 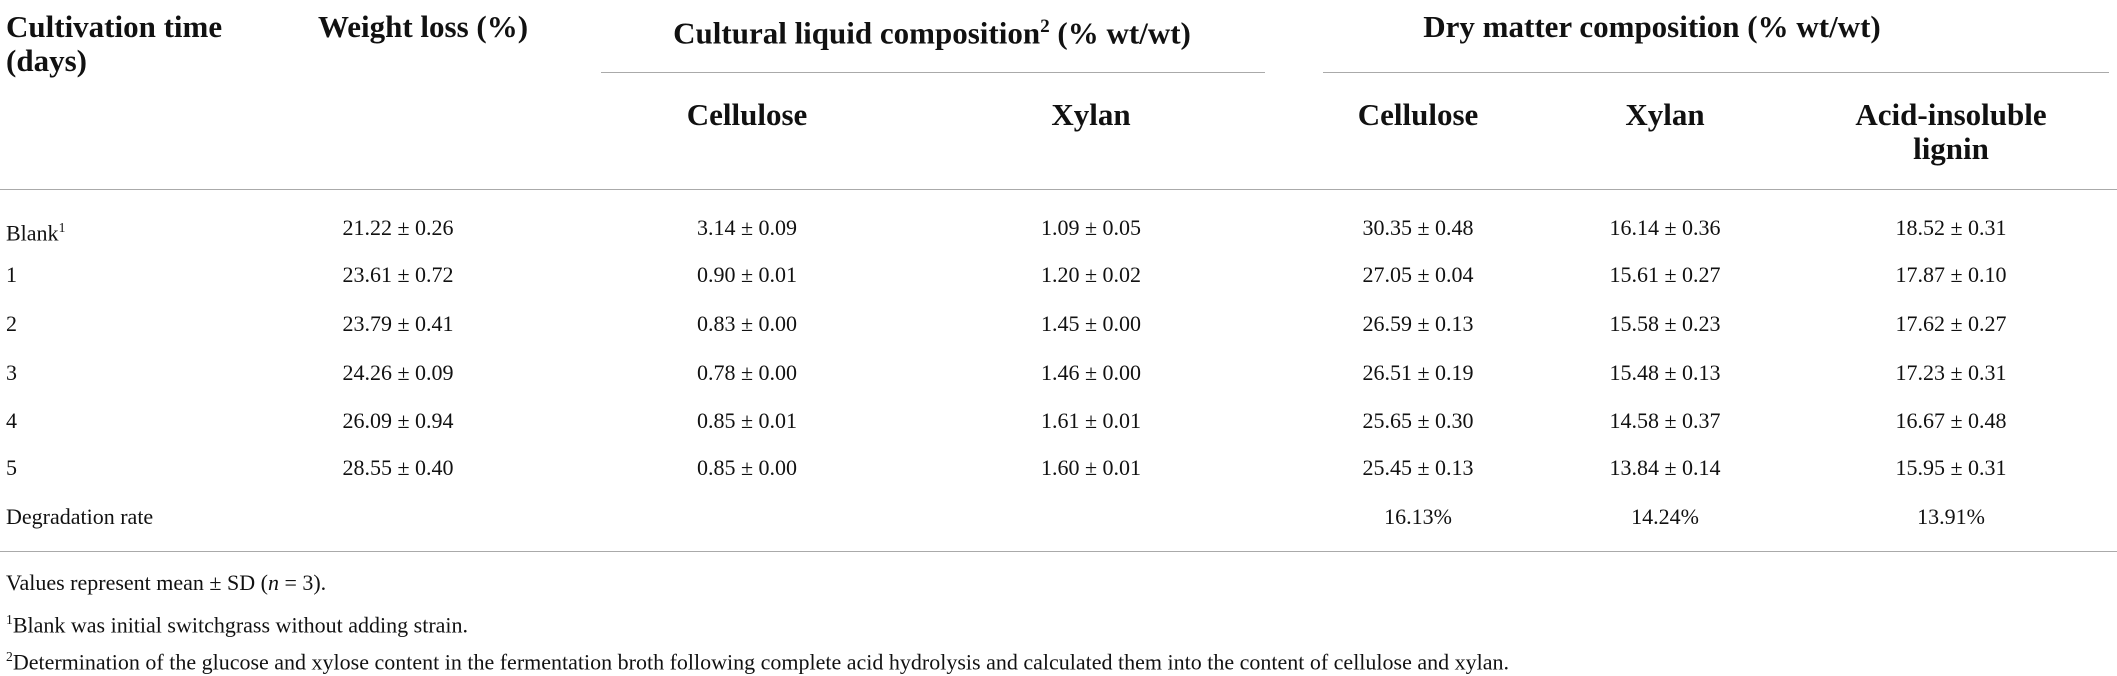 I want to click on cell: 18.52 ± 0.31, so click(x=1951, y=227).